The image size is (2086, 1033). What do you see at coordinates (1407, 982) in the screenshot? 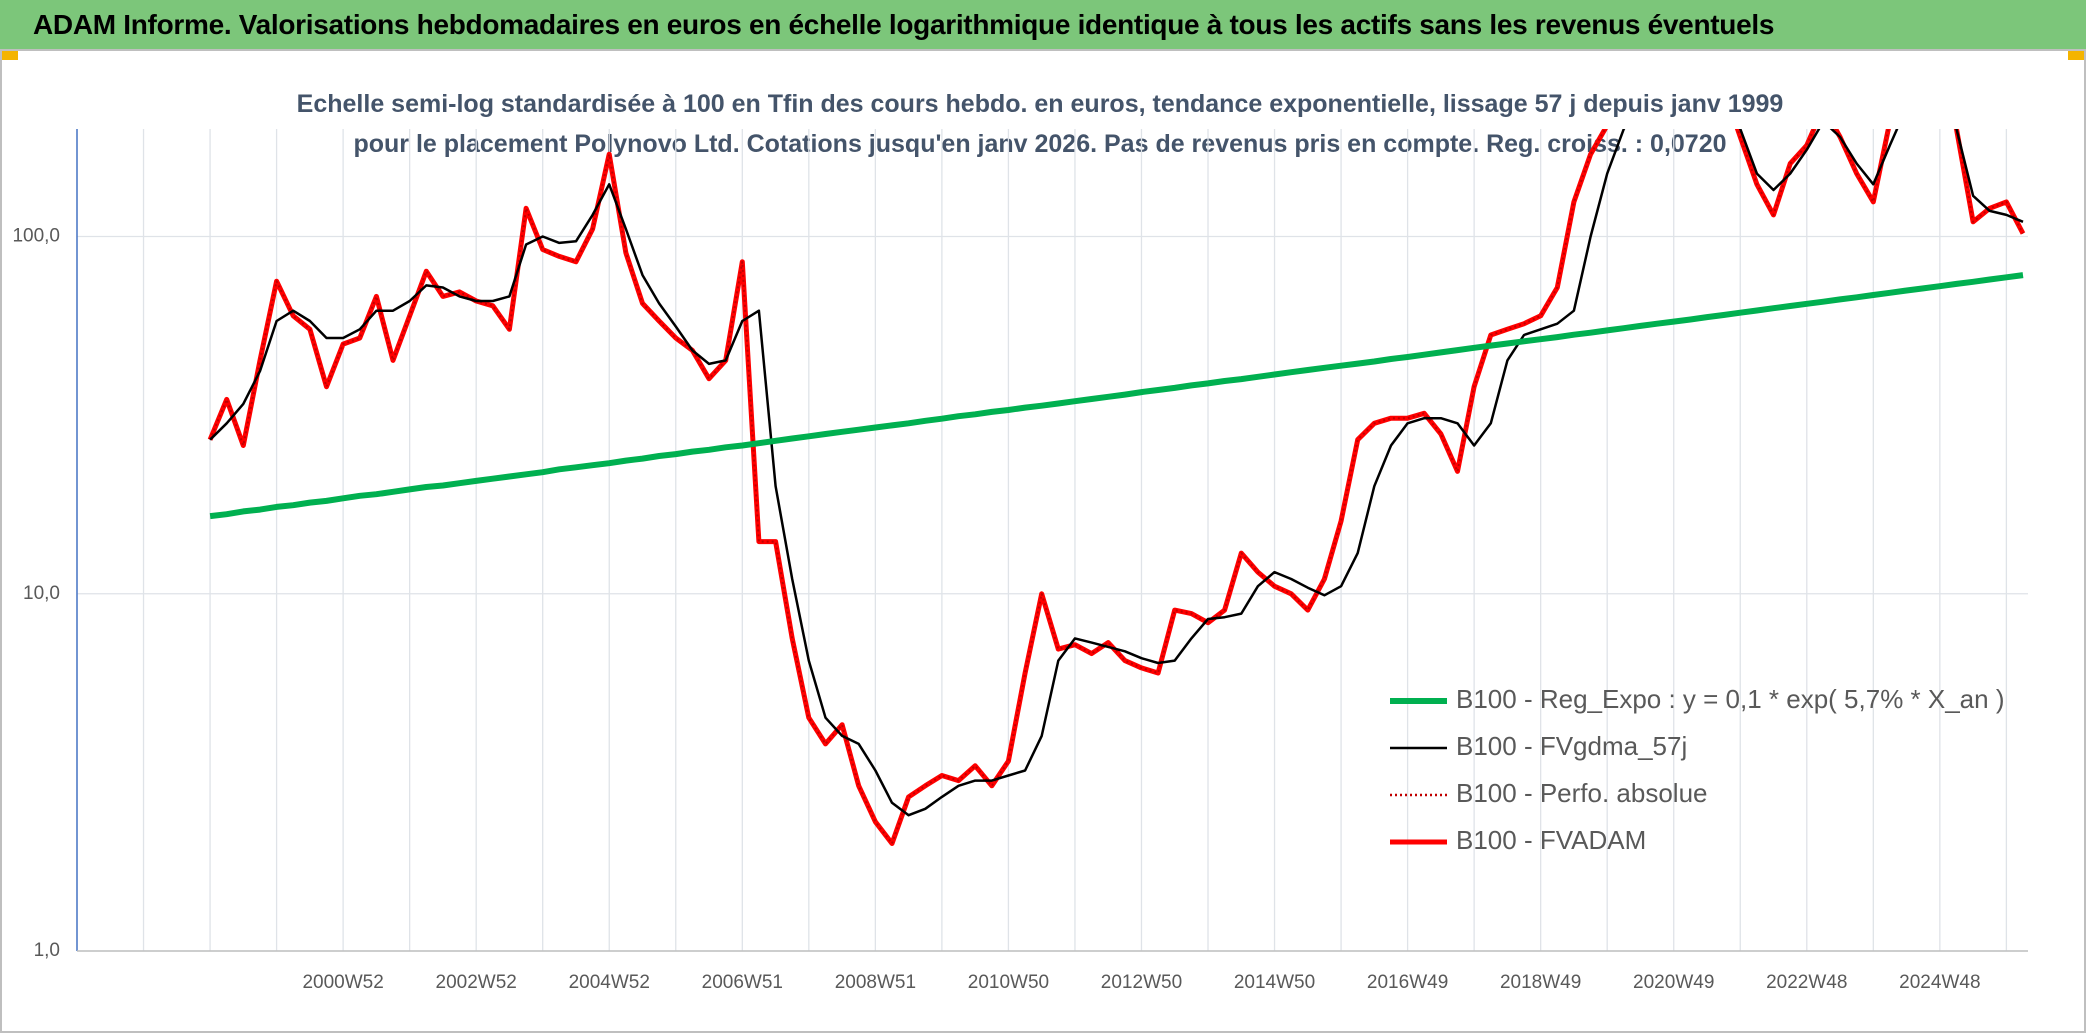
I see `x-tick-label: 2016W49` at bounding box center [1407, 982].